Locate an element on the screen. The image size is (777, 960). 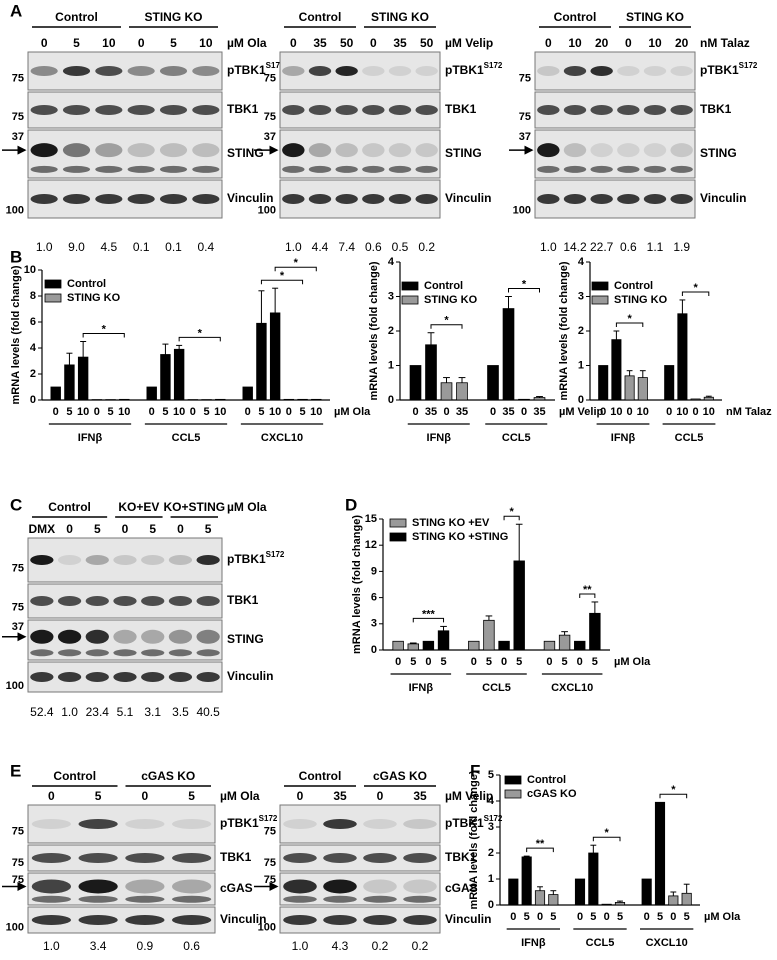
y-tick-label: 2 is located at coordinates (391, 331).